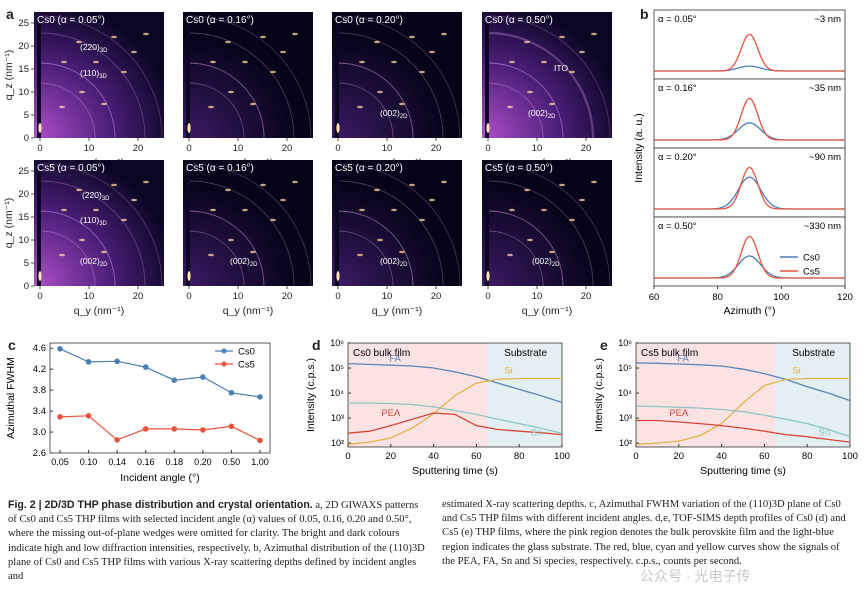 This screenshot has height=600, width=865. Describe the element at coordinates (391, 413) in the screenshot. I see `species-label-pea: PEA` at that location.